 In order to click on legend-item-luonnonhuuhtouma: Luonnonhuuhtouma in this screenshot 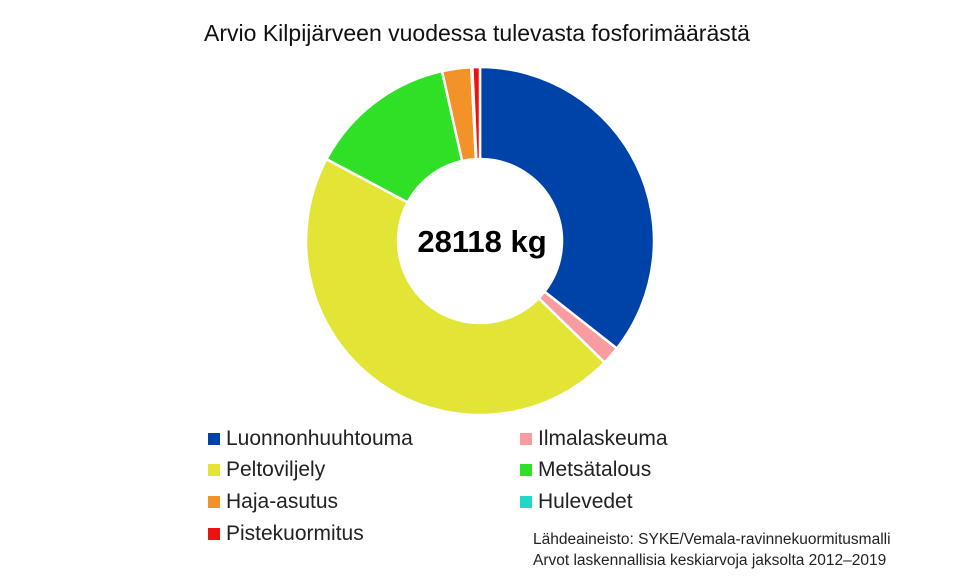, I will do `click(310, 439)`.